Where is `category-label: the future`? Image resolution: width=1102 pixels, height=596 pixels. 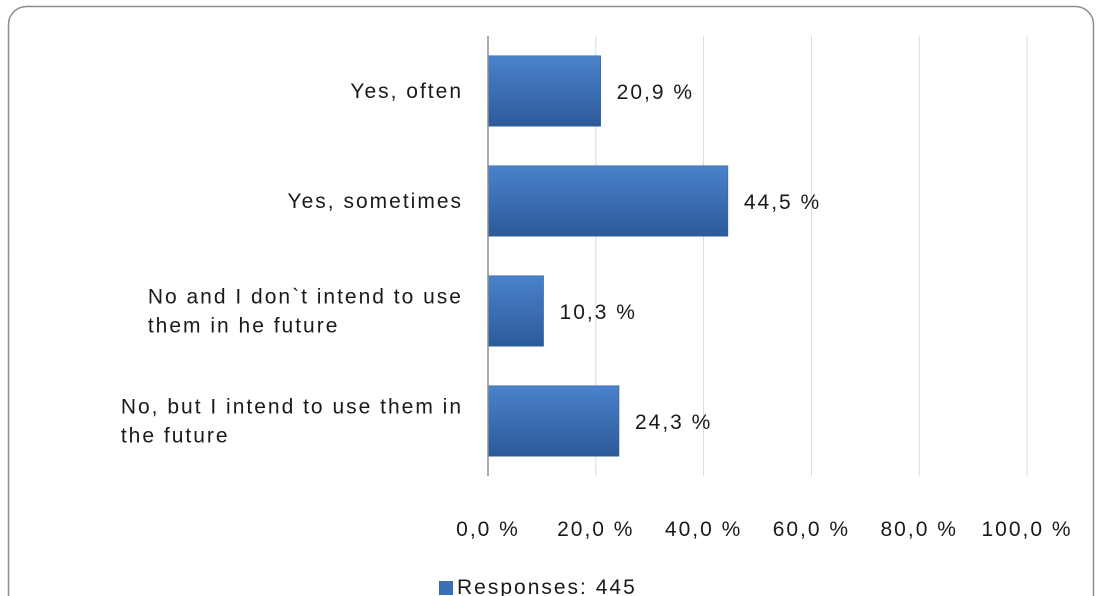 category-label: the future is located at coordinates (175, 436).